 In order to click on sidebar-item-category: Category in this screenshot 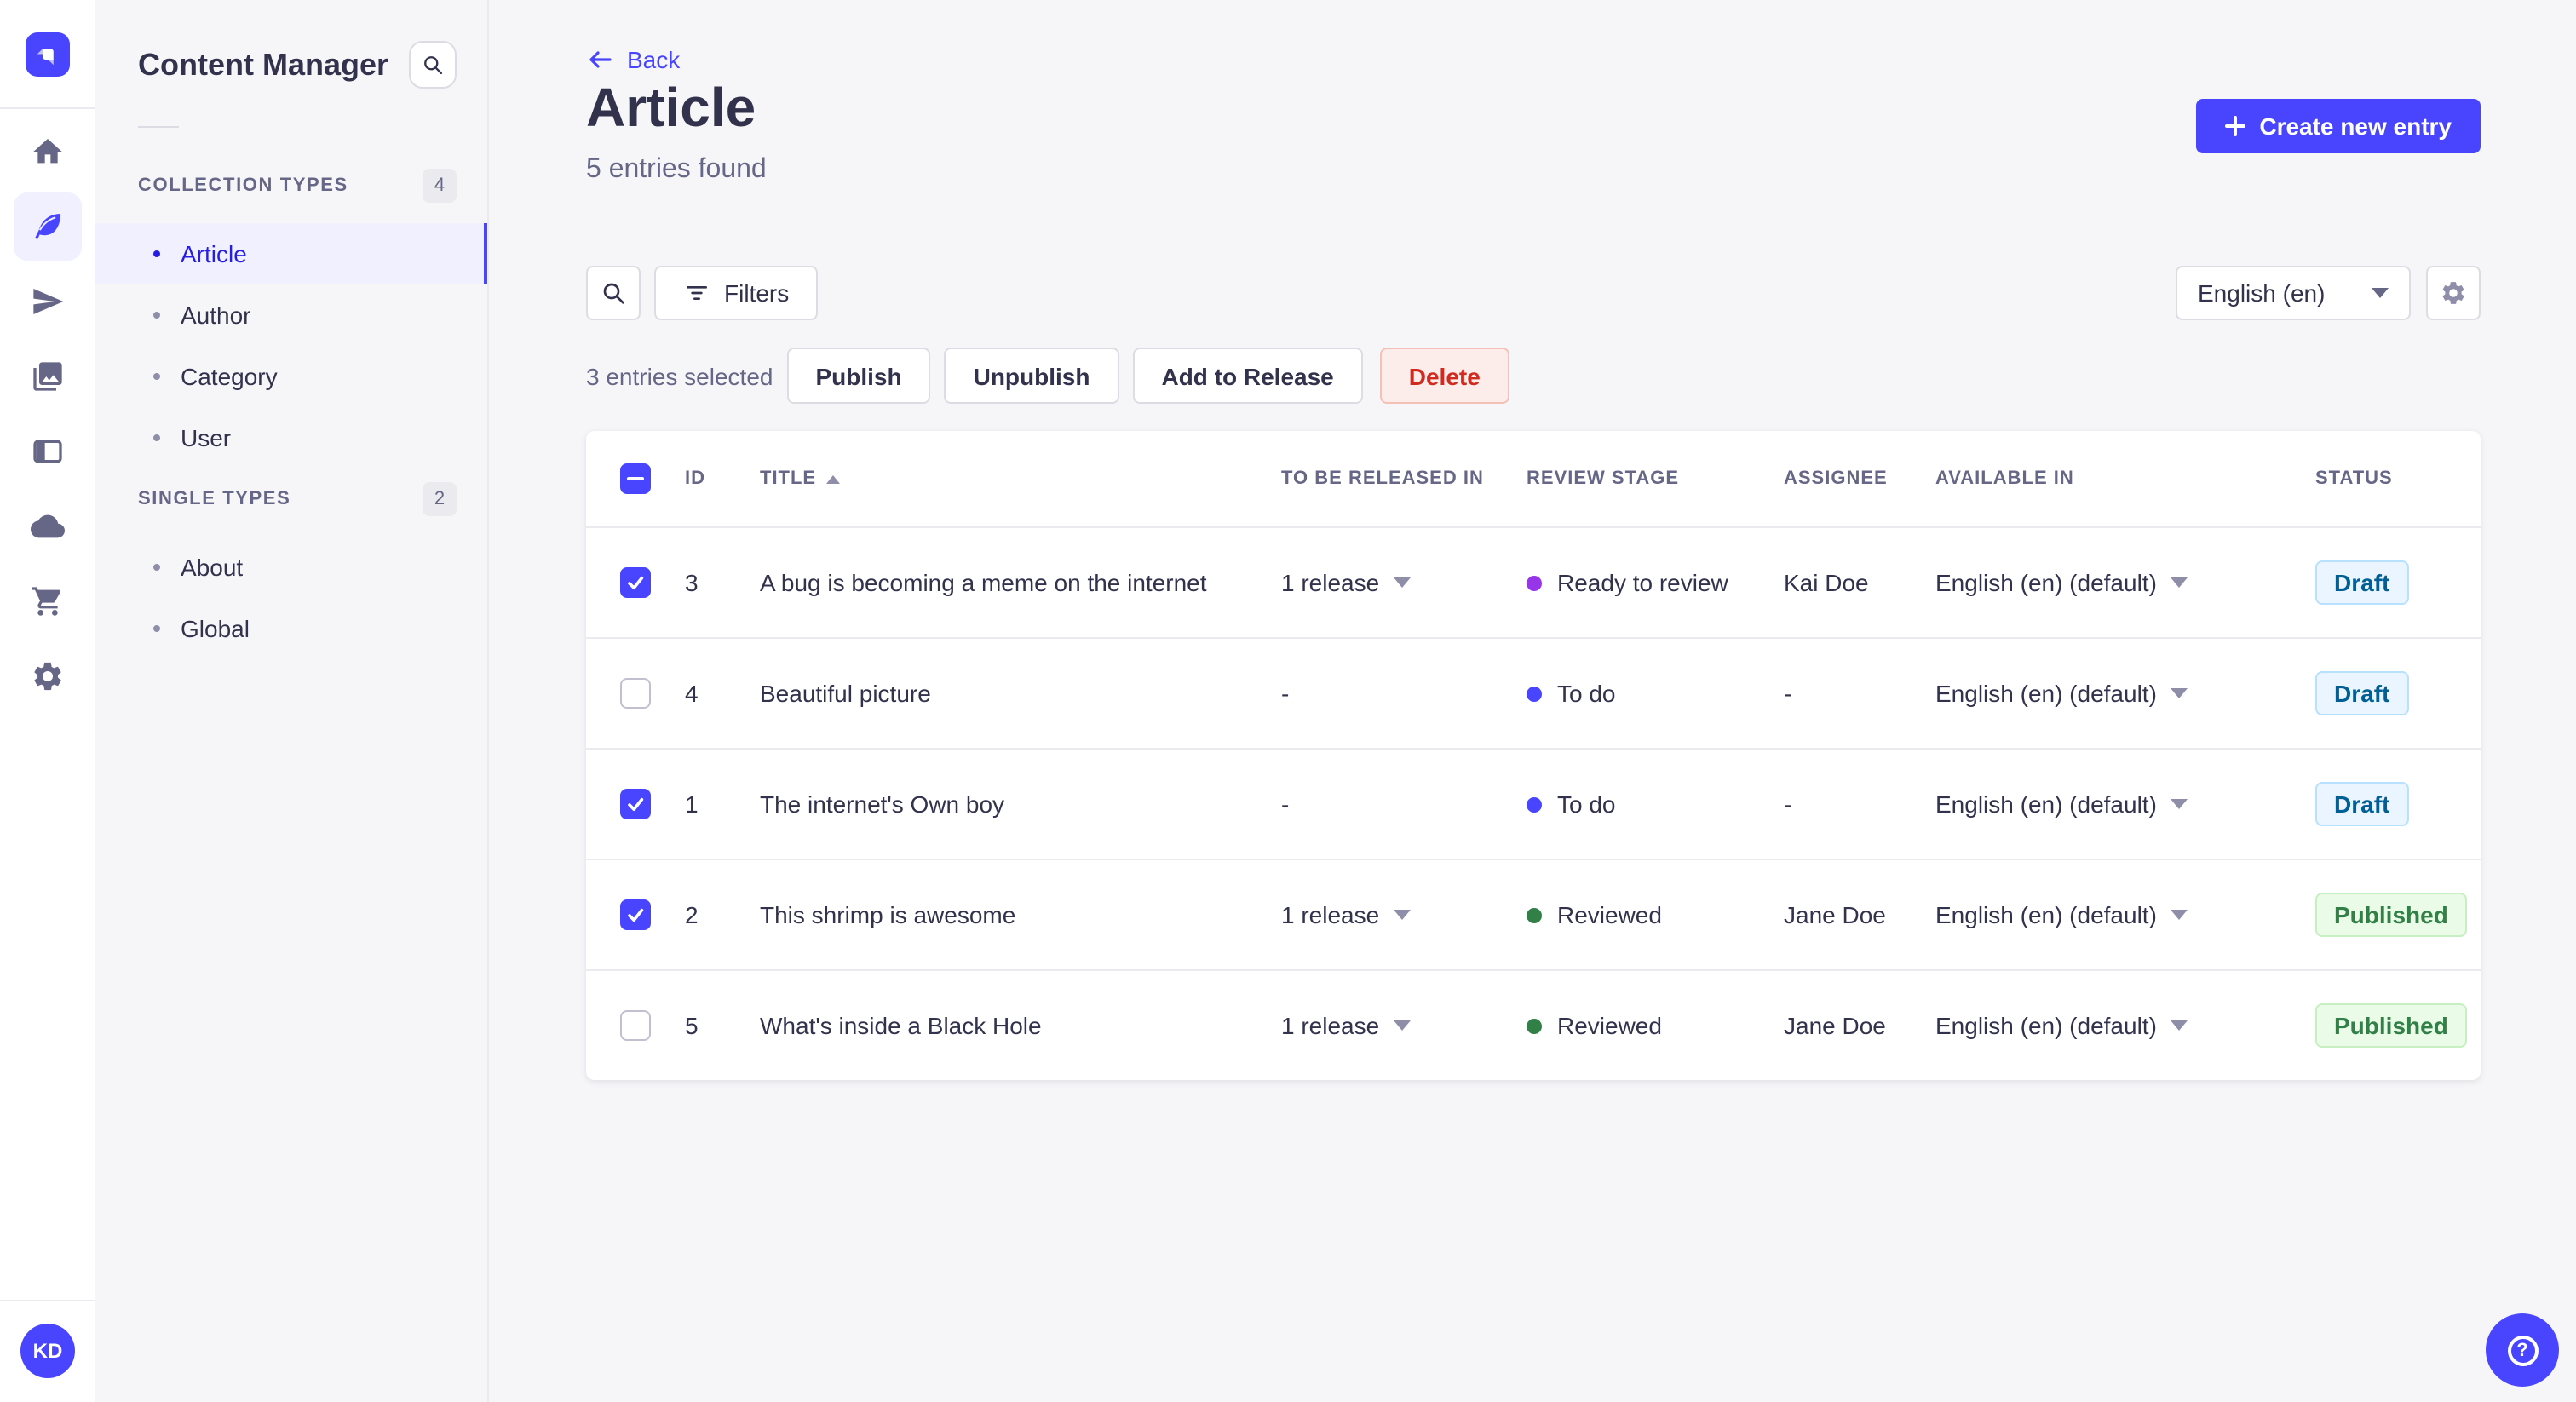, I will do `click(291, 376)`.